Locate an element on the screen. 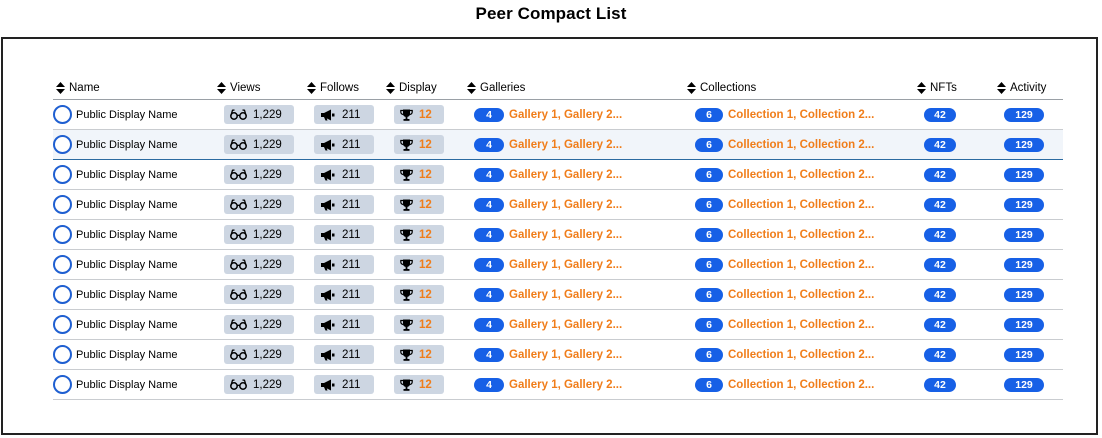  column-header-galleries: Galleries is located at coordinates (496, 88).